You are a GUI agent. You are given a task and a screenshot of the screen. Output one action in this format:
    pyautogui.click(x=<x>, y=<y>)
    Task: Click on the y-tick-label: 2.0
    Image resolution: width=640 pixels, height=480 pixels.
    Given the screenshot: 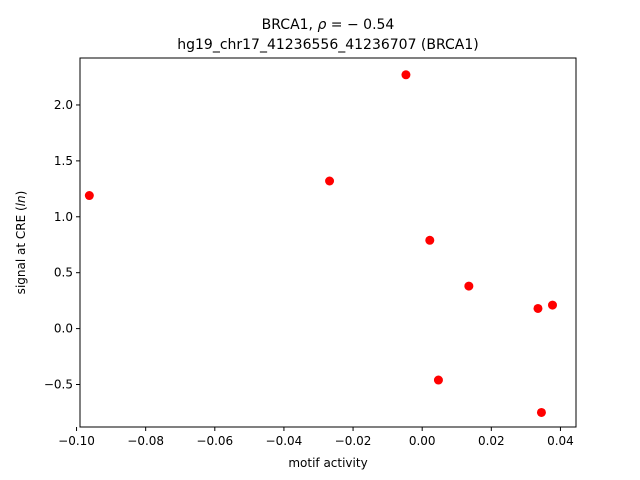 What is the action you would take?
    pyautogui.click(x=63, y=105)
    